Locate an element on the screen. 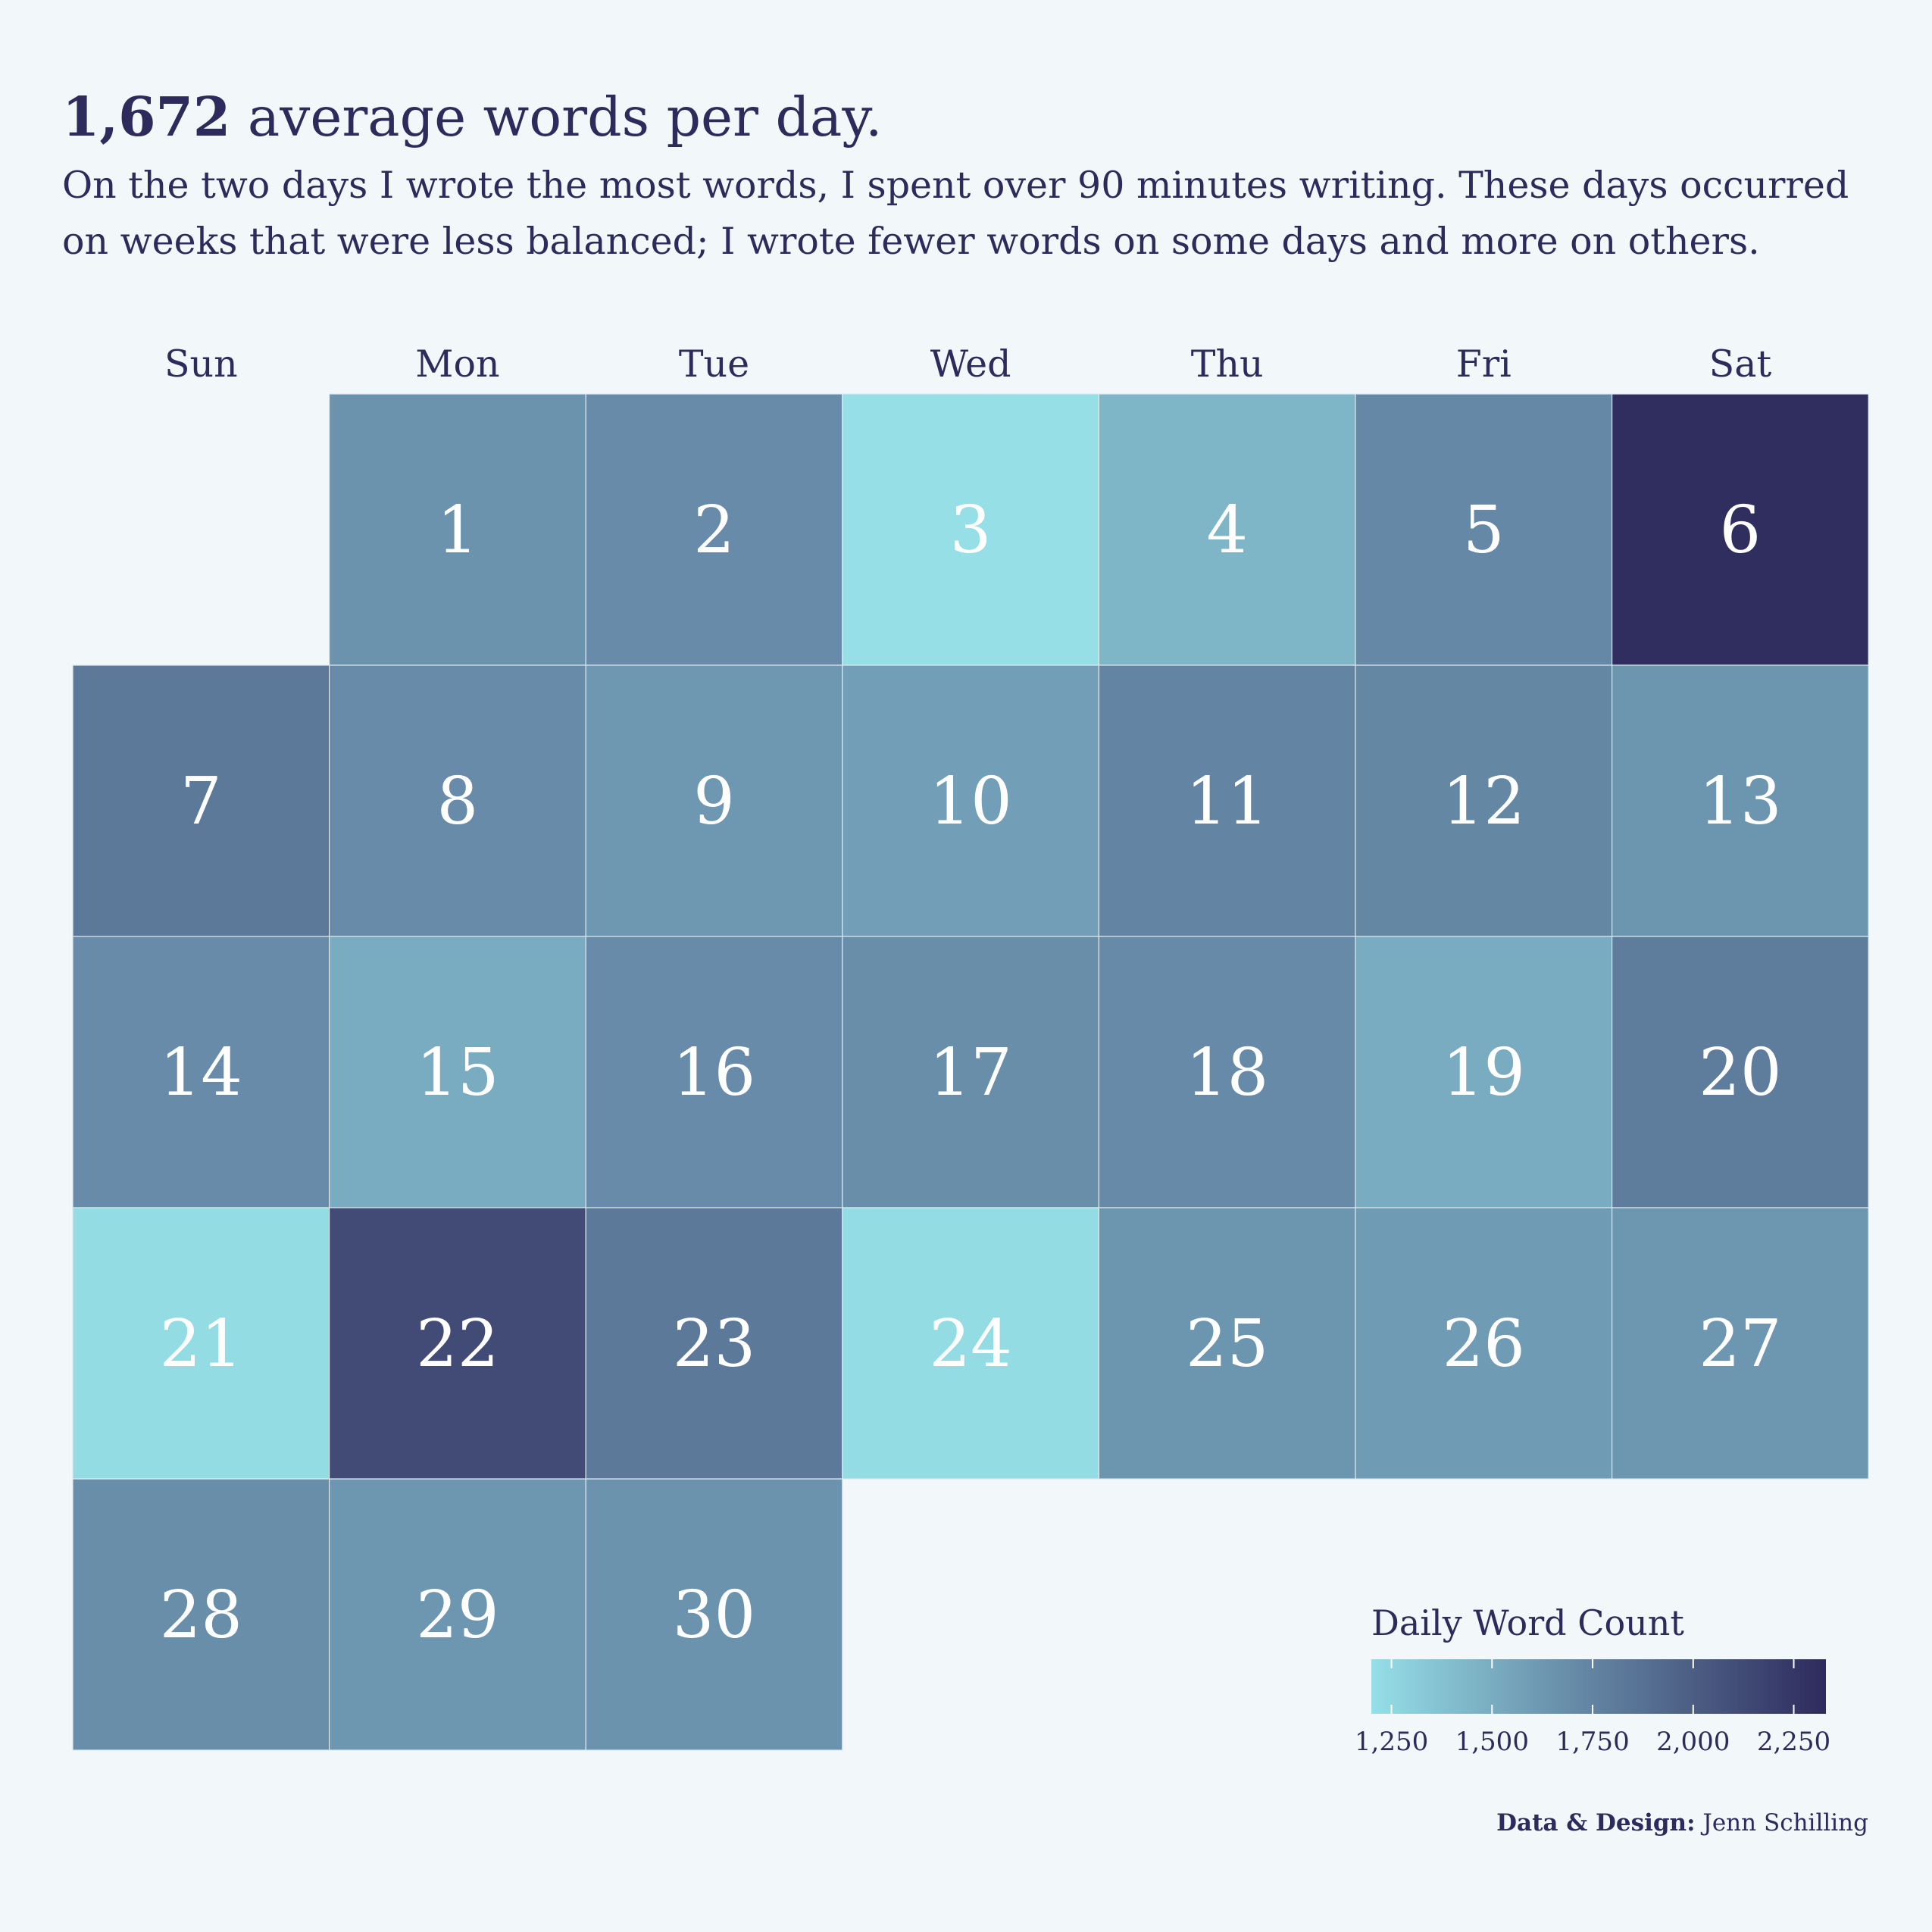  day-label-24: 24 is located at coordinates (970, 1344).